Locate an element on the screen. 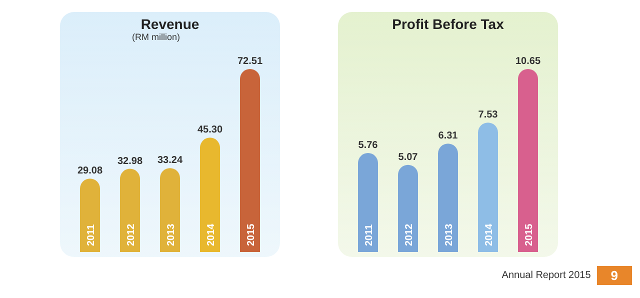  text: 9 is located at coordinates (614, 275).